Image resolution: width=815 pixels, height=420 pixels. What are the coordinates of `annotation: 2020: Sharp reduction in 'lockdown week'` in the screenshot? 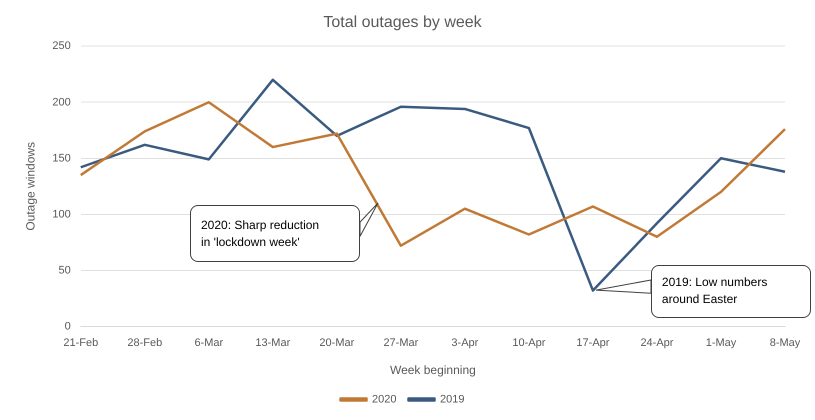 It's located at (260, 233).